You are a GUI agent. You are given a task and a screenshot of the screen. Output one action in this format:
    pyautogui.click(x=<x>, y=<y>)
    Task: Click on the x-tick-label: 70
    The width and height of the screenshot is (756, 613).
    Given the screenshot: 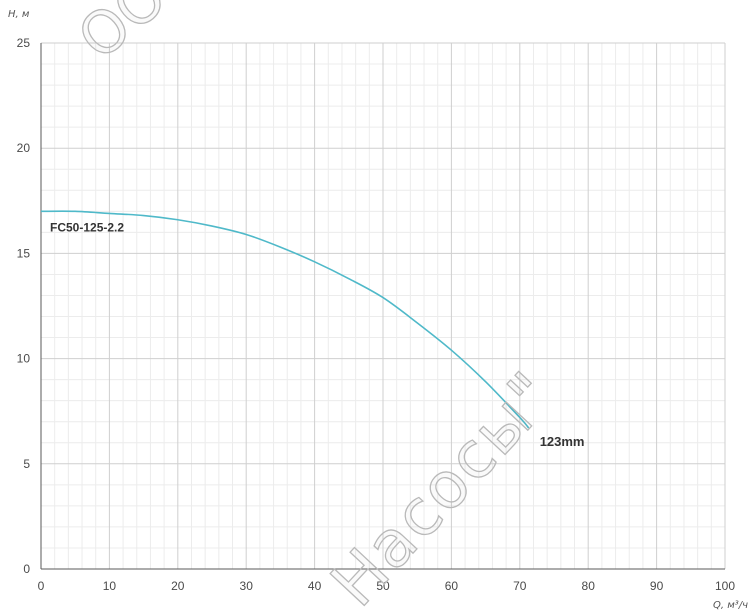 What is the action you would take?
    pyautogui.click(x=520, y=586)
    